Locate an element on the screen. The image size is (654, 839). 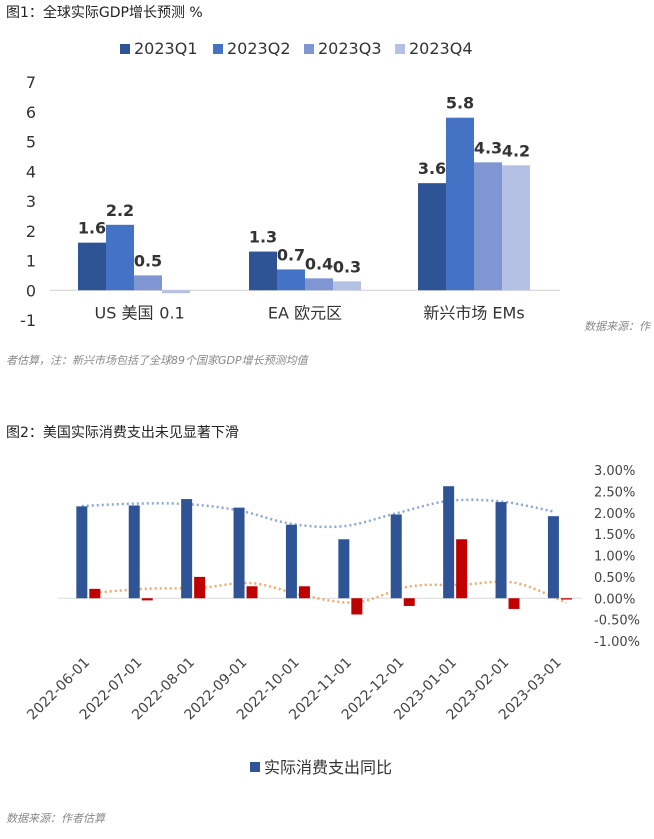
chart1-y-tick: 7 is located at coordinates (31, 82).